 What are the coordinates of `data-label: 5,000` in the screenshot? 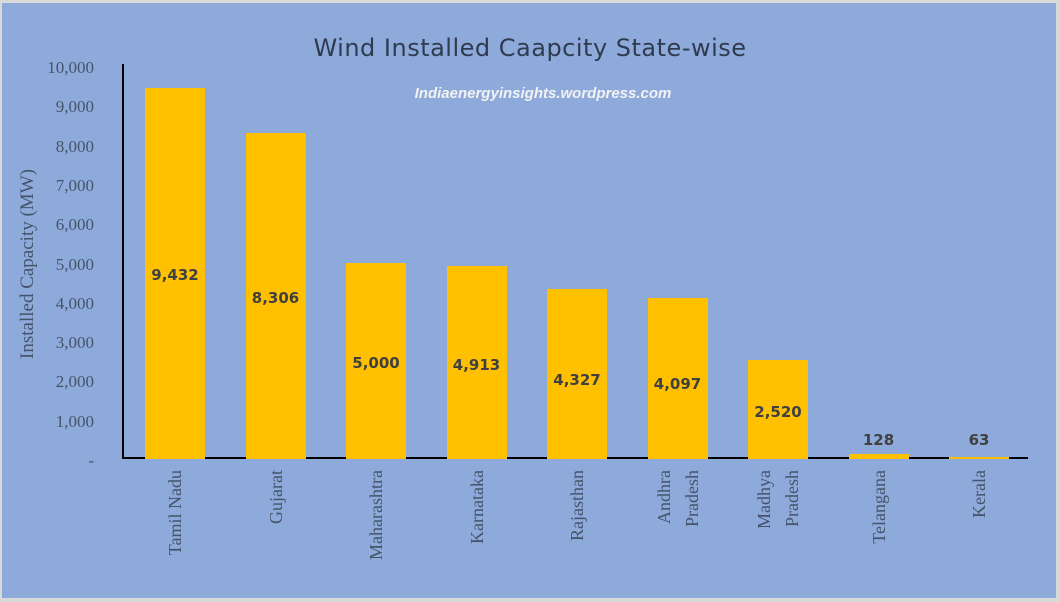 It's located at (376, 363).